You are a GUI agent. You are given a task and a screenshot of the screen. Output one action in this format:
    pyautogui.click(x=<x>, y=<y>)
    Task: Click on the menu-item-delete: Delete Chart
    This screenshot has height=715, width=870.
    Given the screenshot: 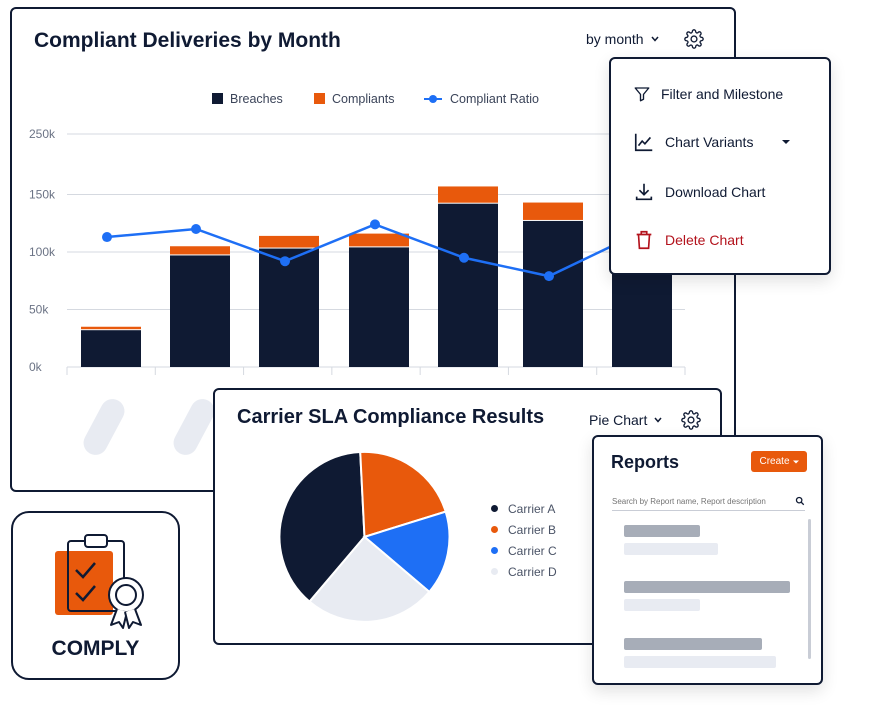 What is the action you would take?
    pyautogui.click(x=688, y=240)
    